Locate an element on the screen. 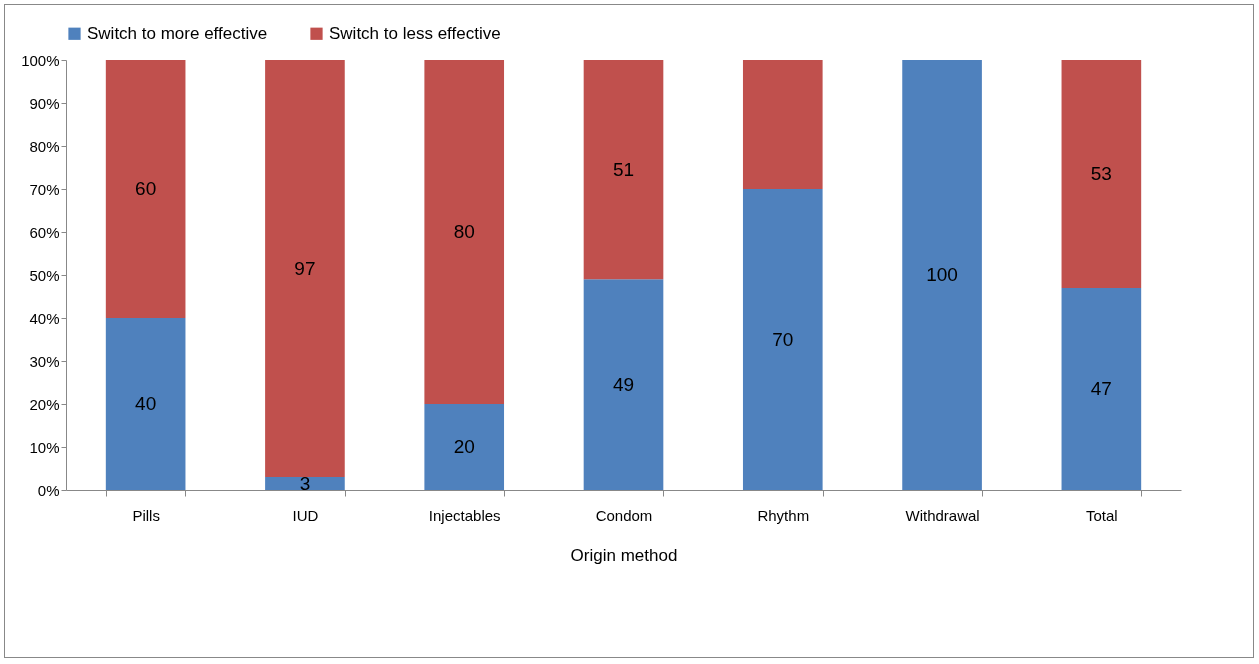 The height and width of the screenshot is (664, 1259). data-label: 70 is located at coordinates (783, 339).